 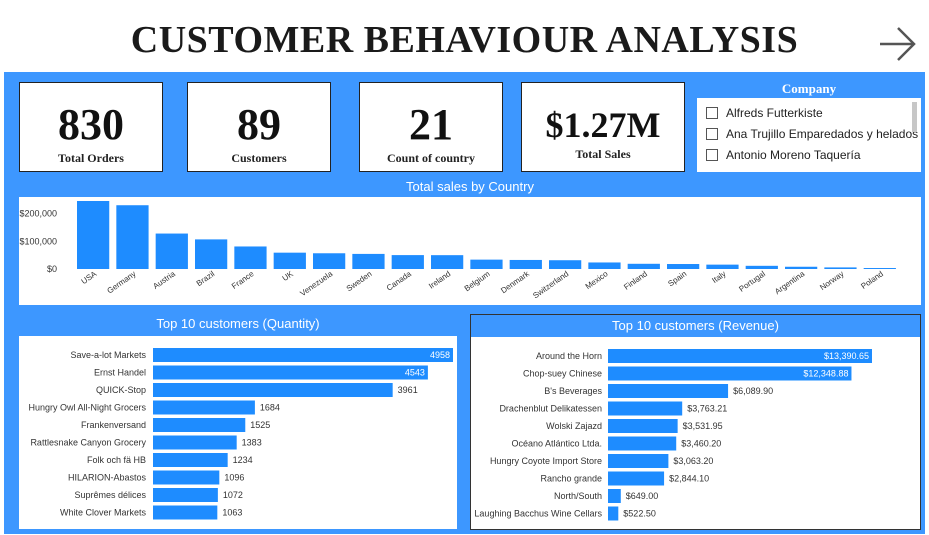 What do you see at coordinates (430, 158) in the screenshot?
I see `kpi-label: Count of country` at bounding box center [430, 158].